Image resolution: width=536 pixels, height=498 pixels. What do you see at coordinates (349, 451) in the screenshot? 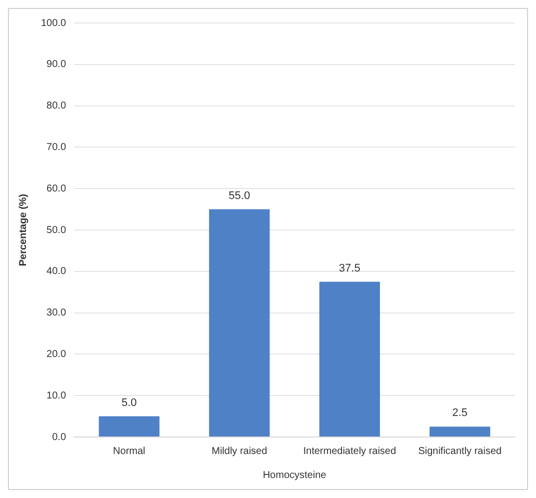
I see `x-tick-label: Intermediately raised` at bounding box center [349, 451].